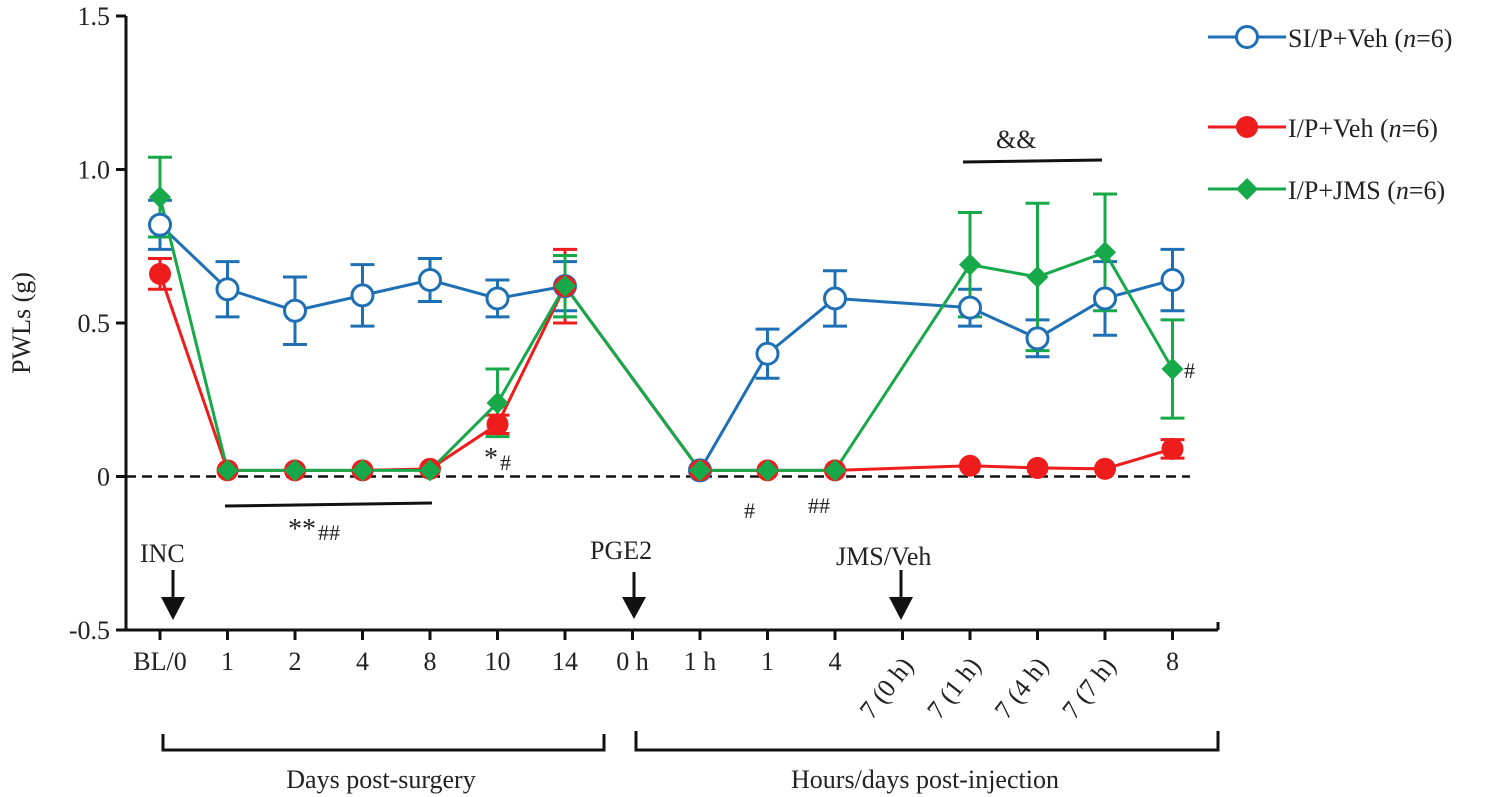  What do you see at coordinates (94, 16) in the screenshot?
I see `y-tick-label: 1.5` at bounding box center [94, 16].